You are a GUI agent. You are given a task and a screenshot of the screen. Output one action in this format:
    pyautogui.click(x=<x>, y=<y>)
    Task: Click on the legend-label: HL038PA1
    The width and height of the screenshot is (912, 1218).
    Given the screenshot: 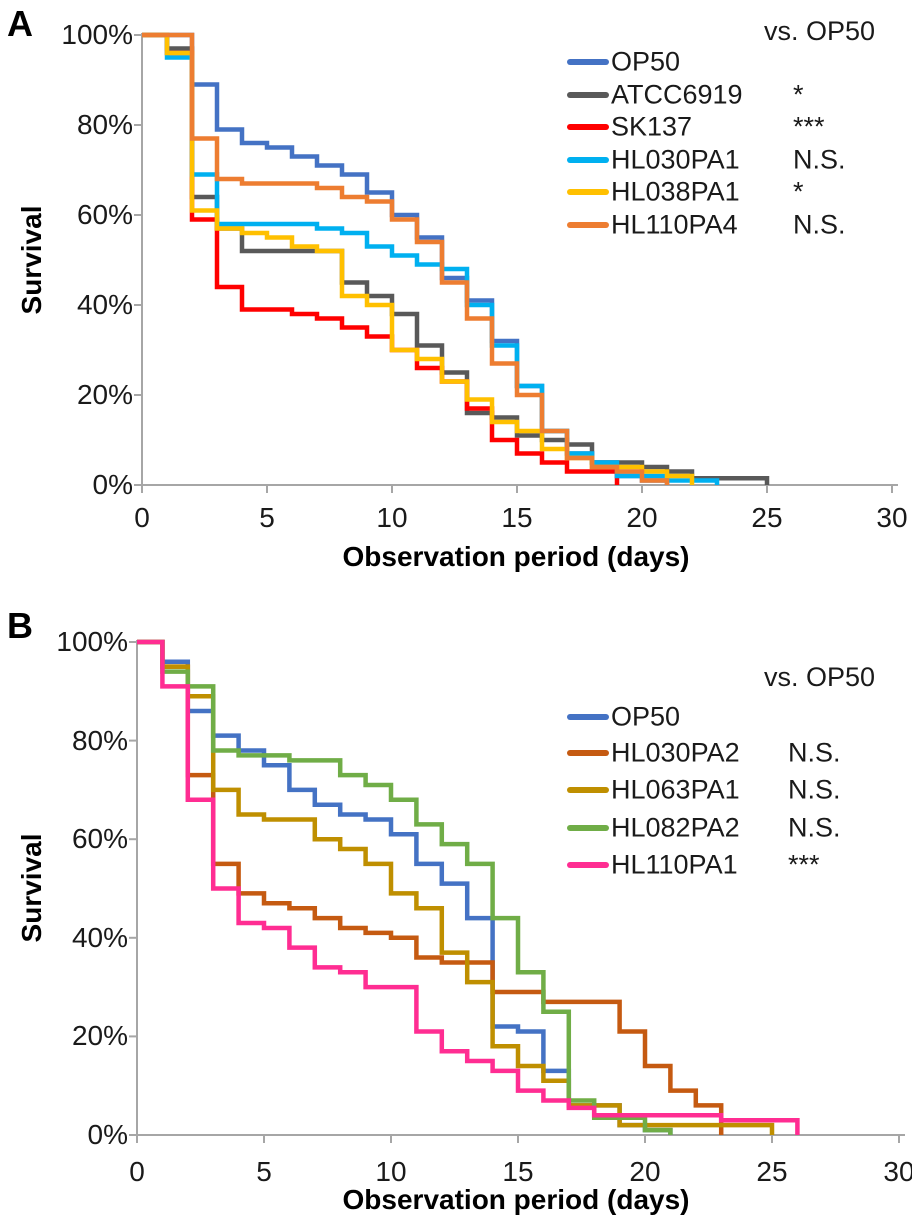 What is the action you would take?
    pyautogui.click(x=675, y=191)
    